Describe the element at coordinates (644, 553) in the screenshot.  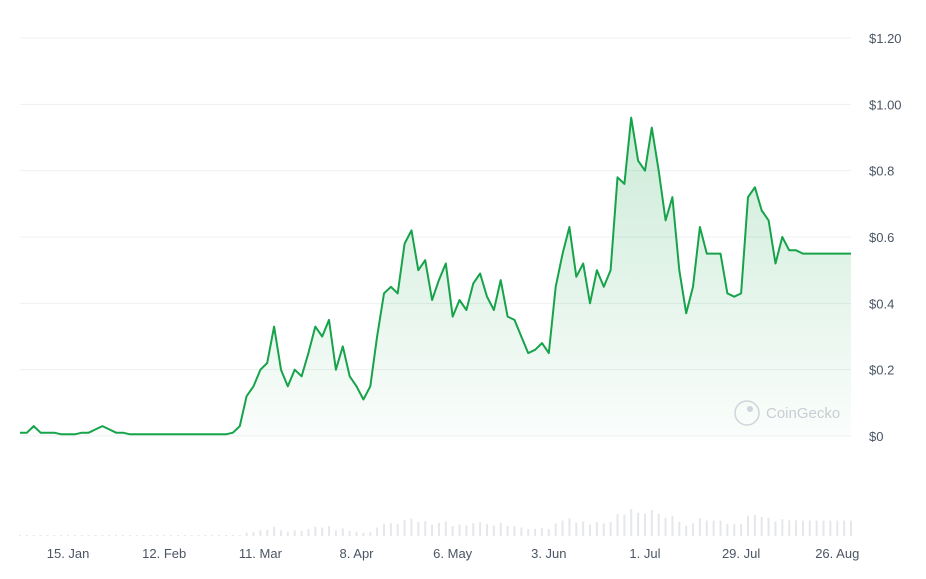
I see `x-tick-label: 1. Jul` at that location.